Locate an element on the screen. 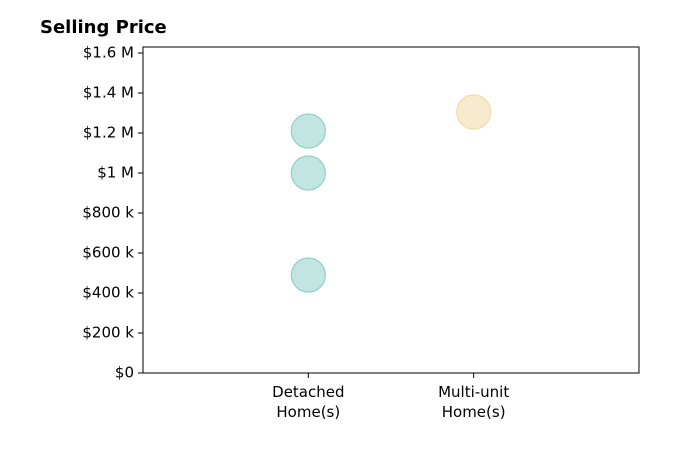  y-tick-label: $800 k is located at coordinates (108, 213).